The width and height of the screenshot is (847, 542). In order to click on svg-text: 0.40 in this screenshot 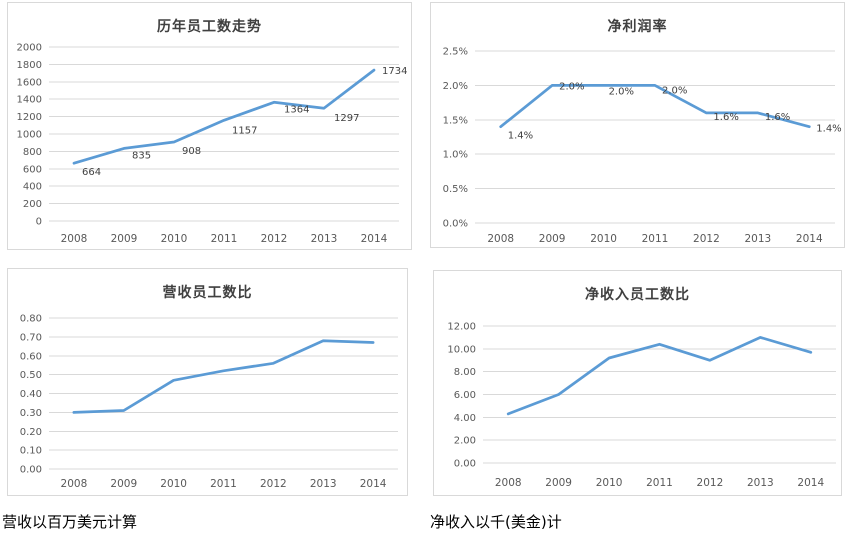, I will do `click(31, 394)`.